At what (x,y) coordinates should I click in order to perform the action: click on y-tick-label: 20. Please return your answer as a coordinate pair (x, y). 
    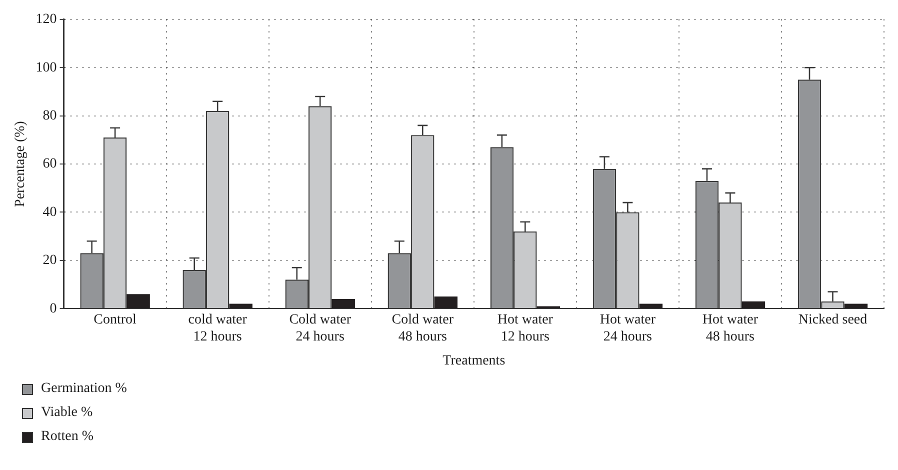
    Looking at the image, I should click on (49, 260).